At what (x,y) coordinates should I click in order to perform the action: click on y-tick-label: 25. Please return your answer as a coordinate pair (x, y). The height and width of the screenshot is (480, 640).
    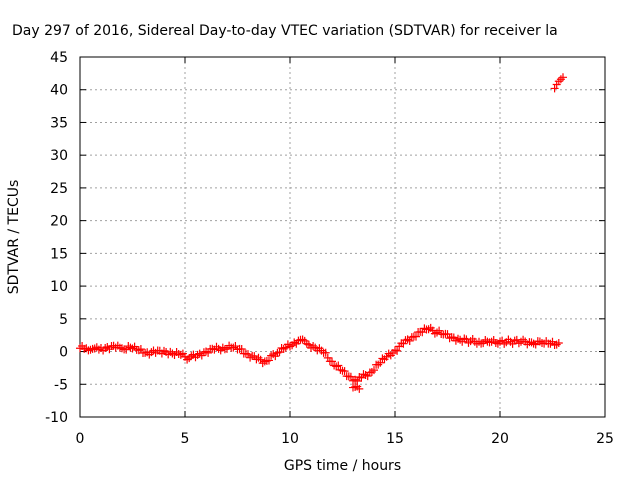
    Looking at the image, I should click on (59, 189).